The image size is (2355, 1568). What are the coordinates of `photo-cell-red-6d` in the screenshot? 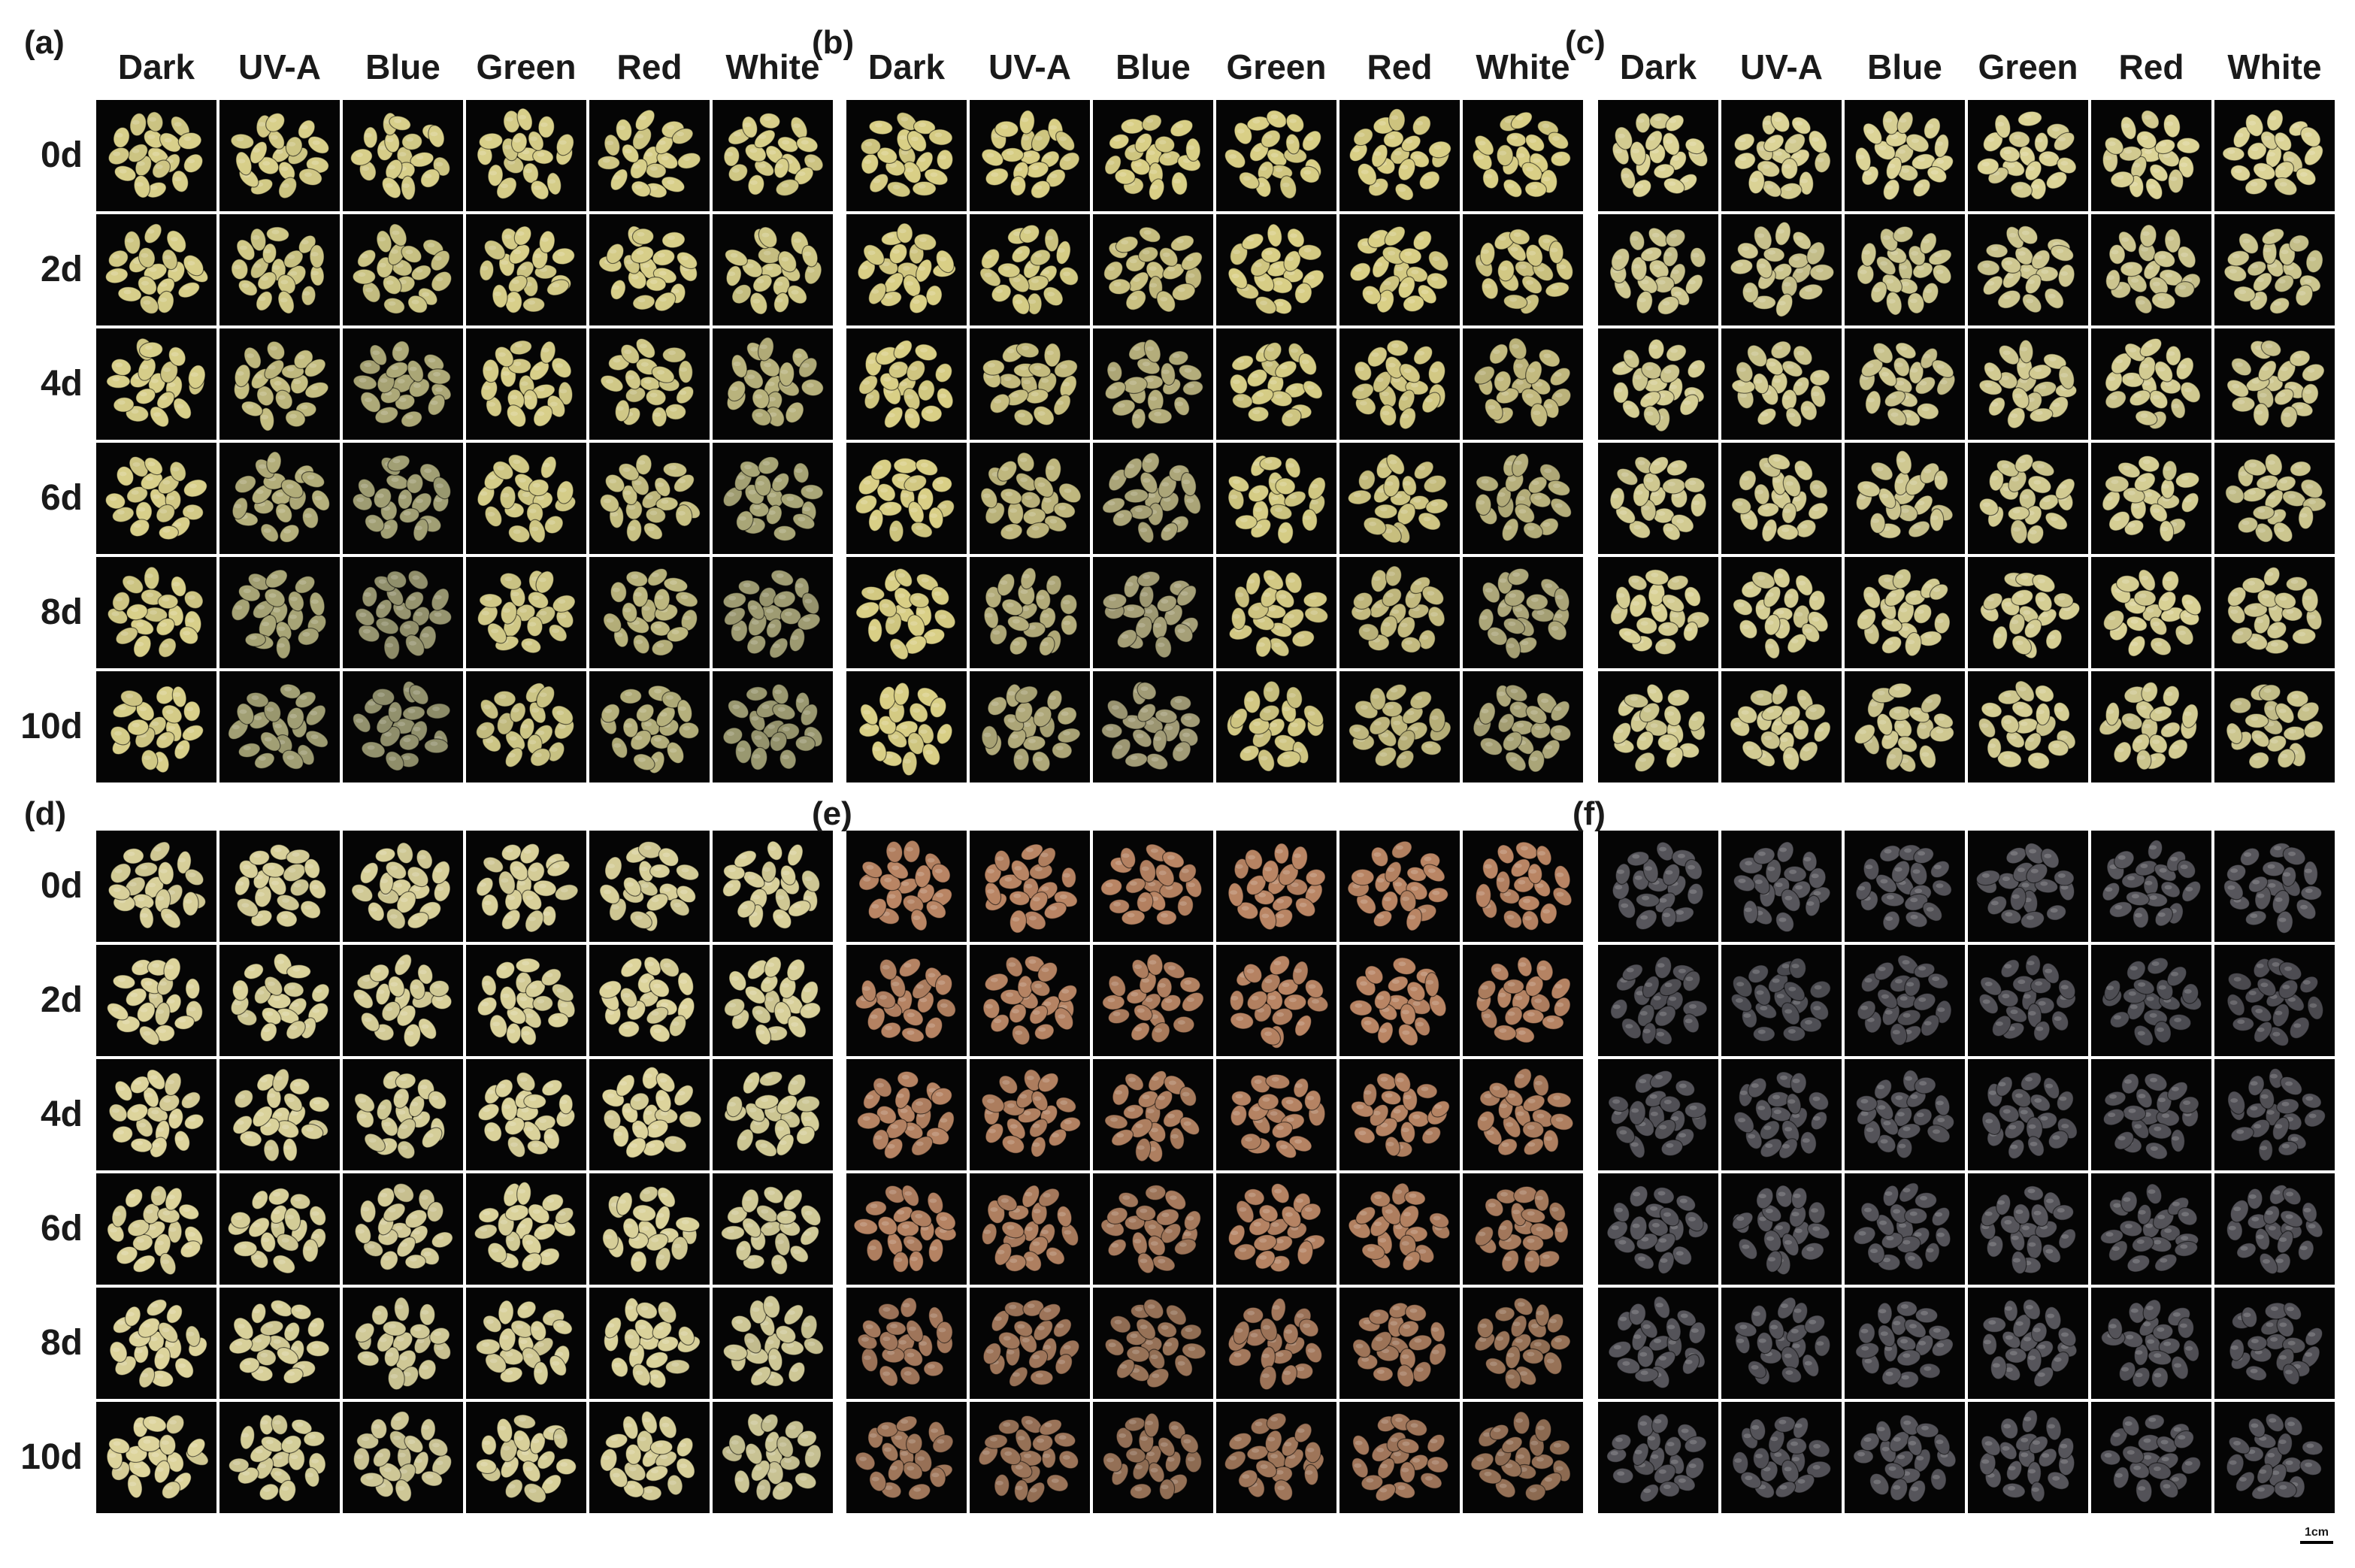 It's located at (649, 498).